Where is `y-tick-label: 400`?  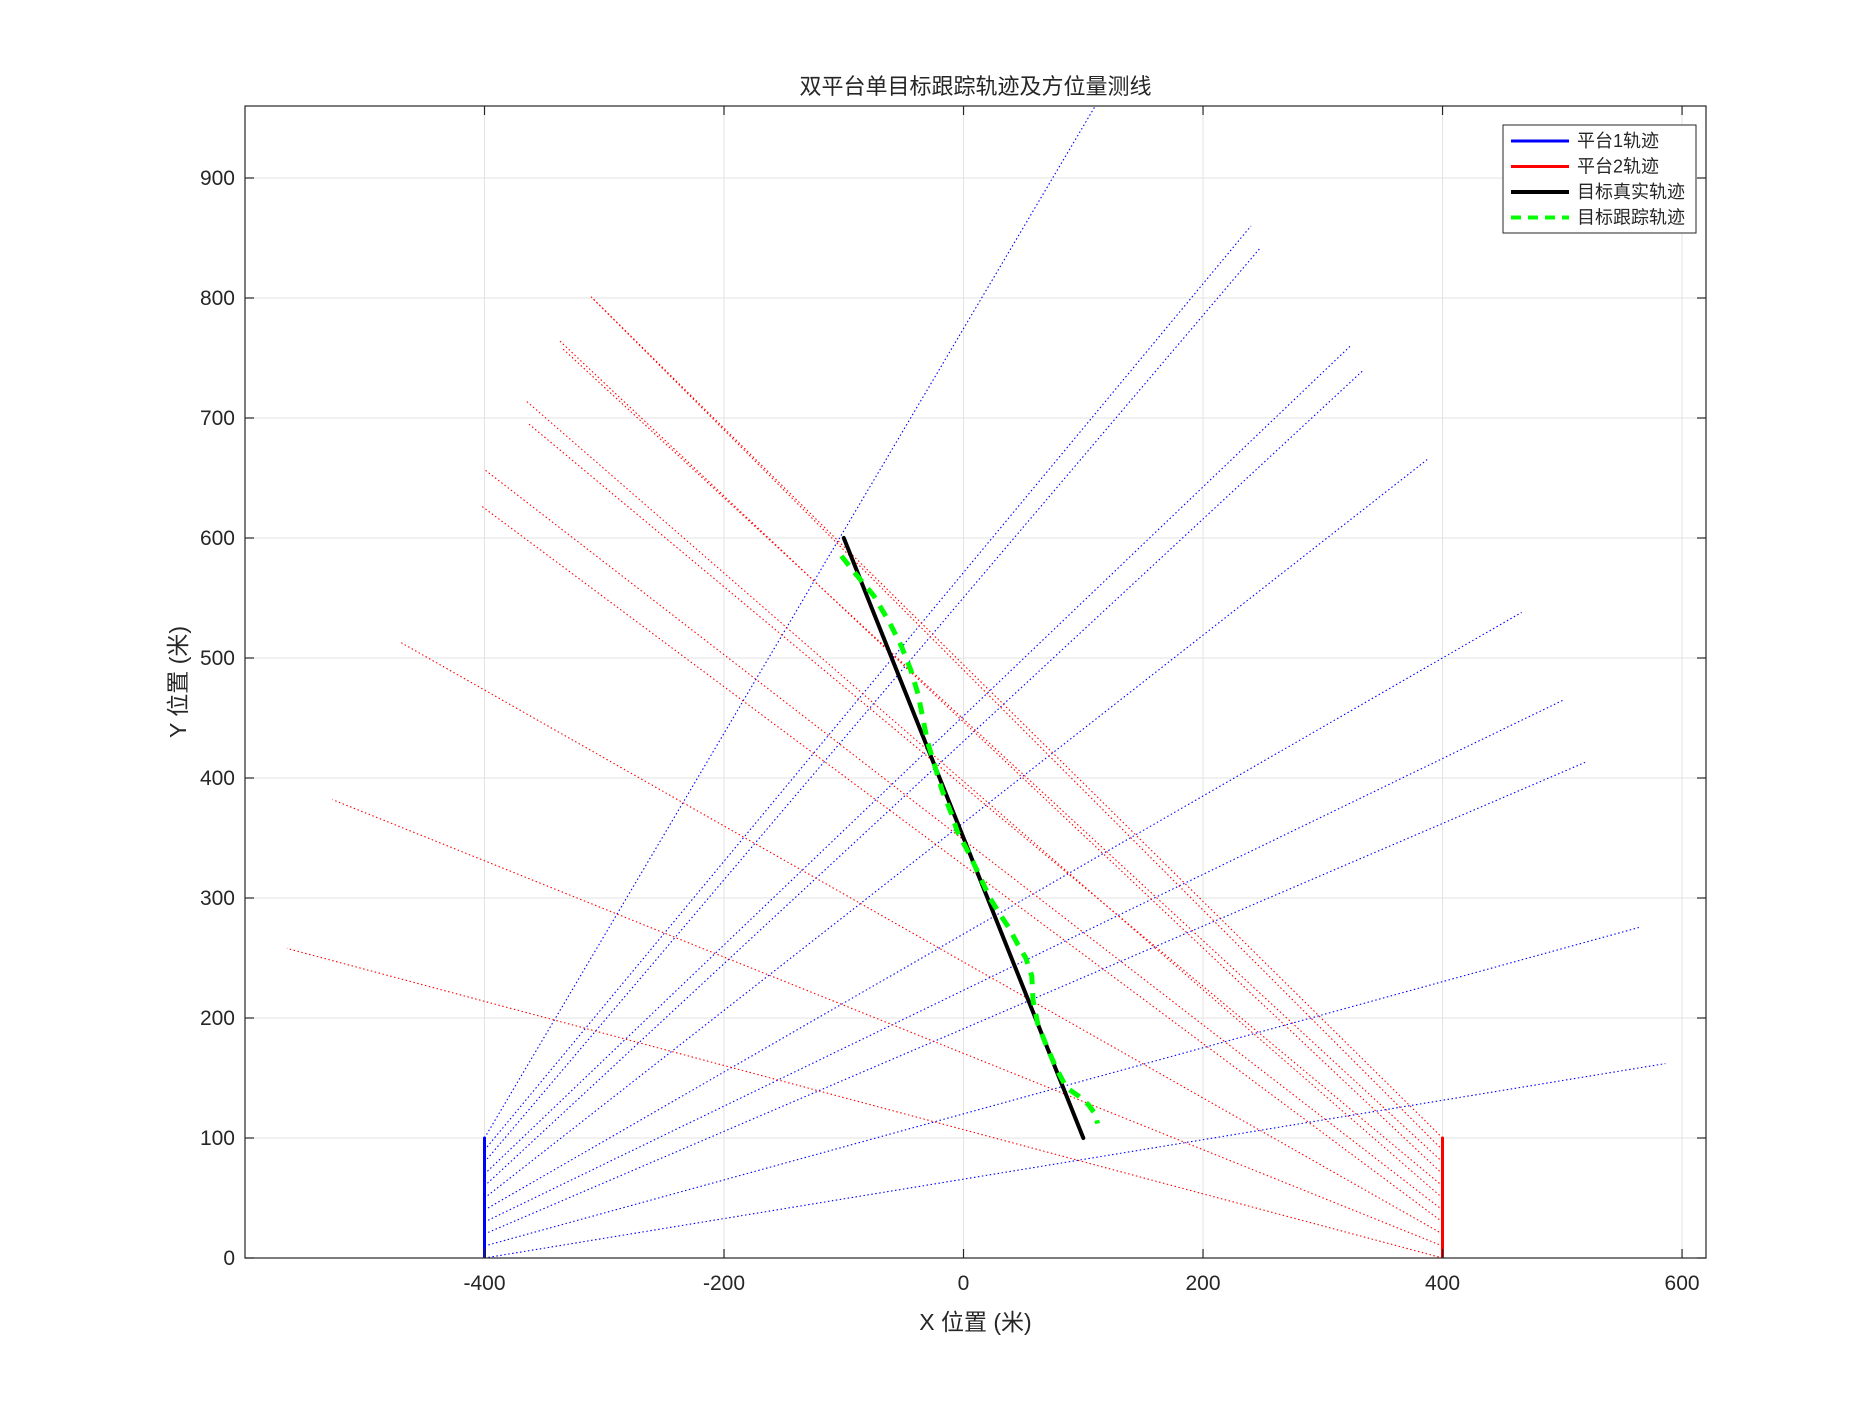
y-tick-label: 400 is located at coordinates (217, 778).